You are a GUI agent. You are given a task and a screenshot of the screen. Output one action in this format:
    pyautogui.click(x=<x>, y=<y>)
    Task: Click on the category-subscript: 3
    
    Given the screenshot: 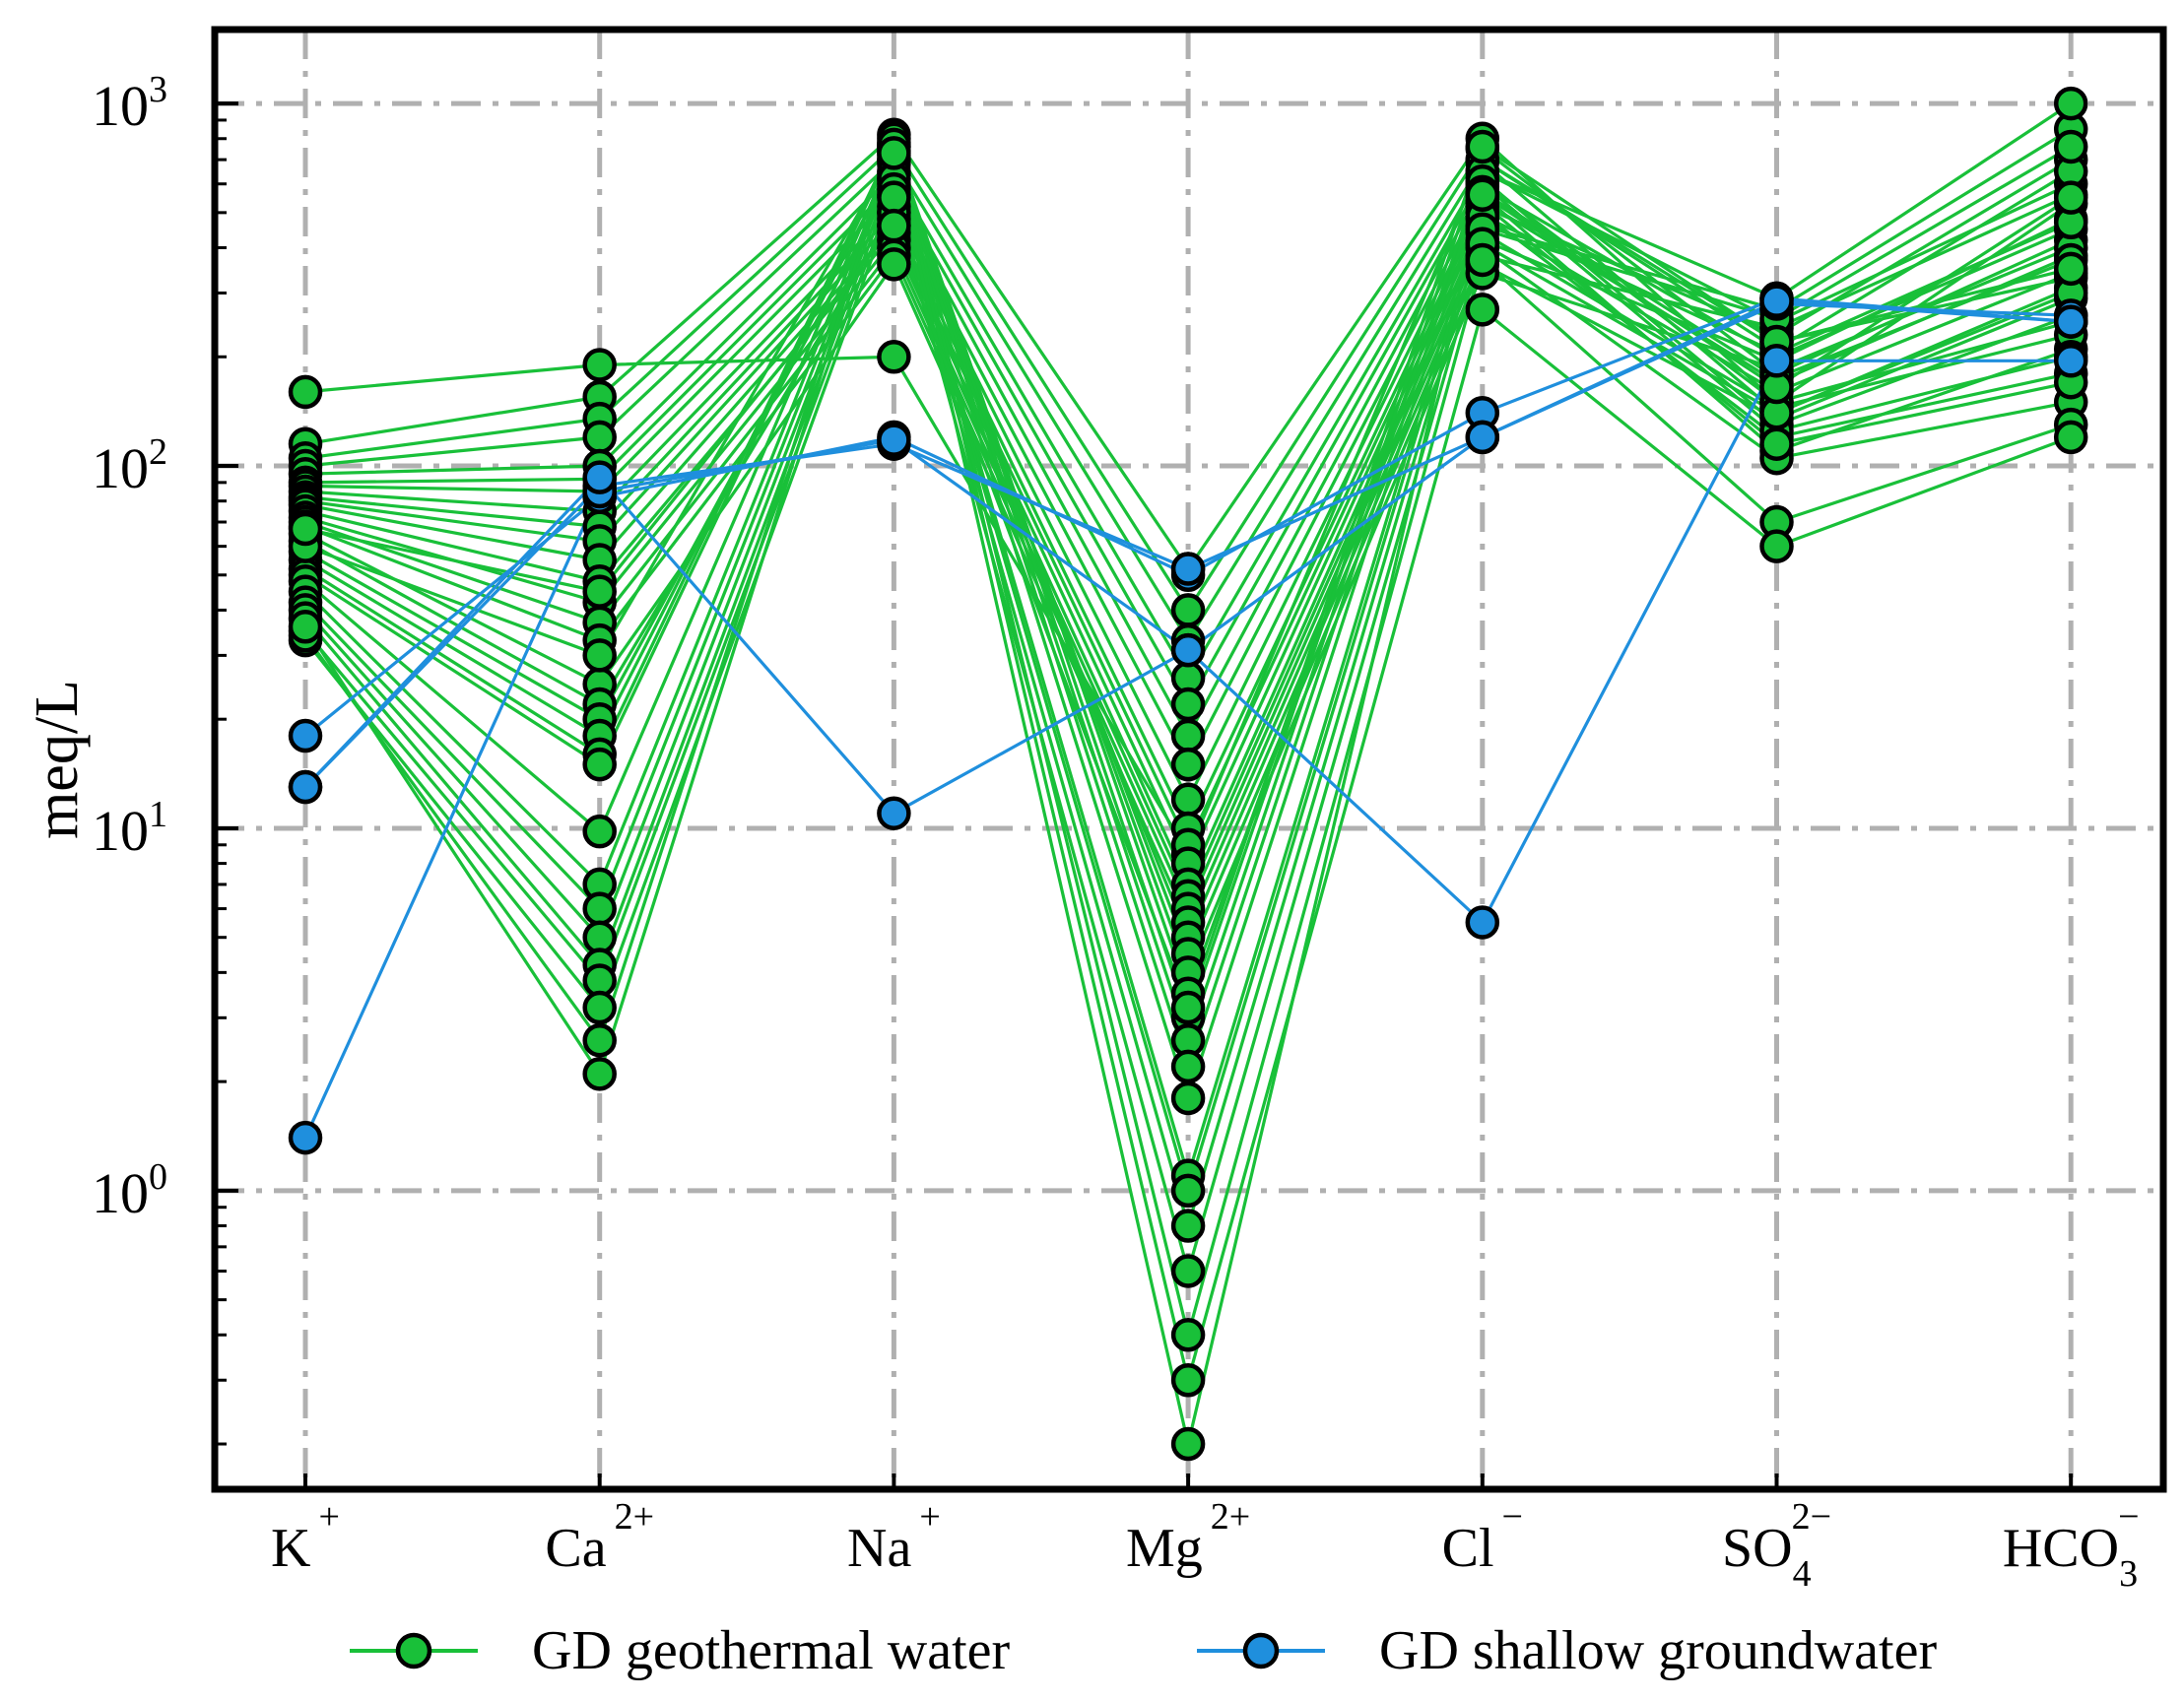 What is the action you would take?
    pyautogui.click(x=2128, y=1574)
    